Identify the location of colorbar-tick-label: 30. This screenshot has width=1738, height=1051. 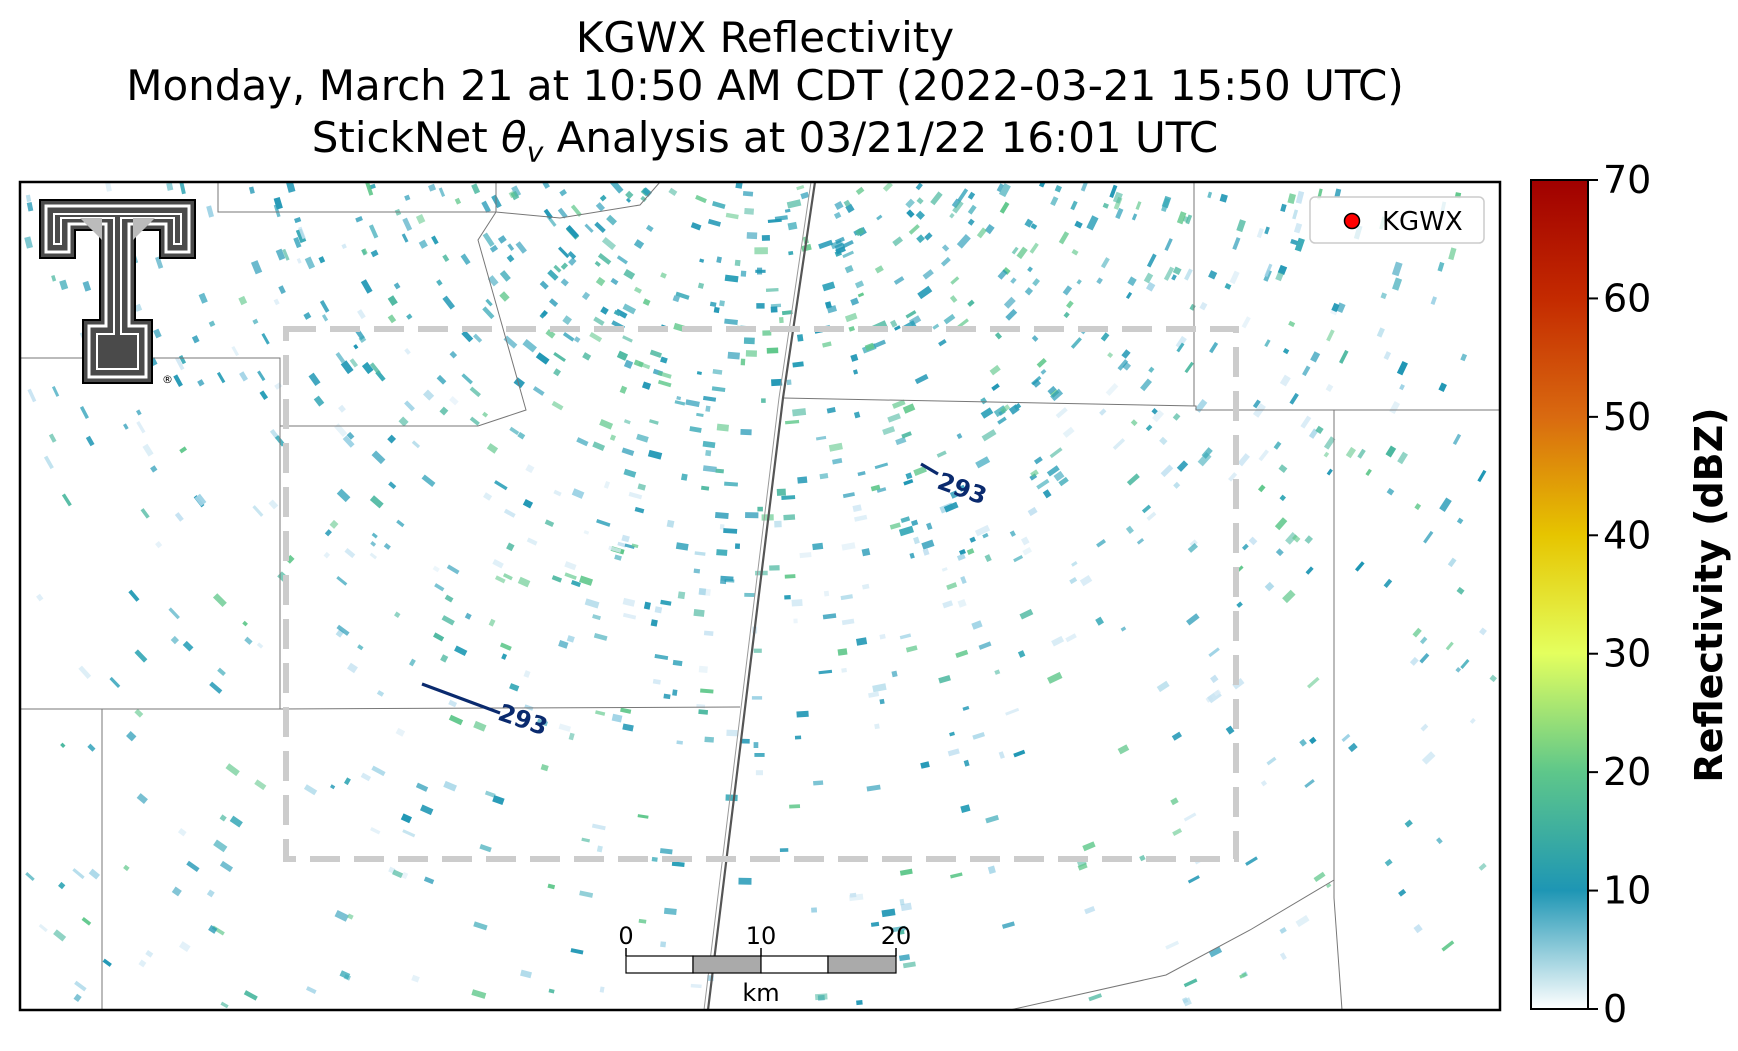
(1627, 654).